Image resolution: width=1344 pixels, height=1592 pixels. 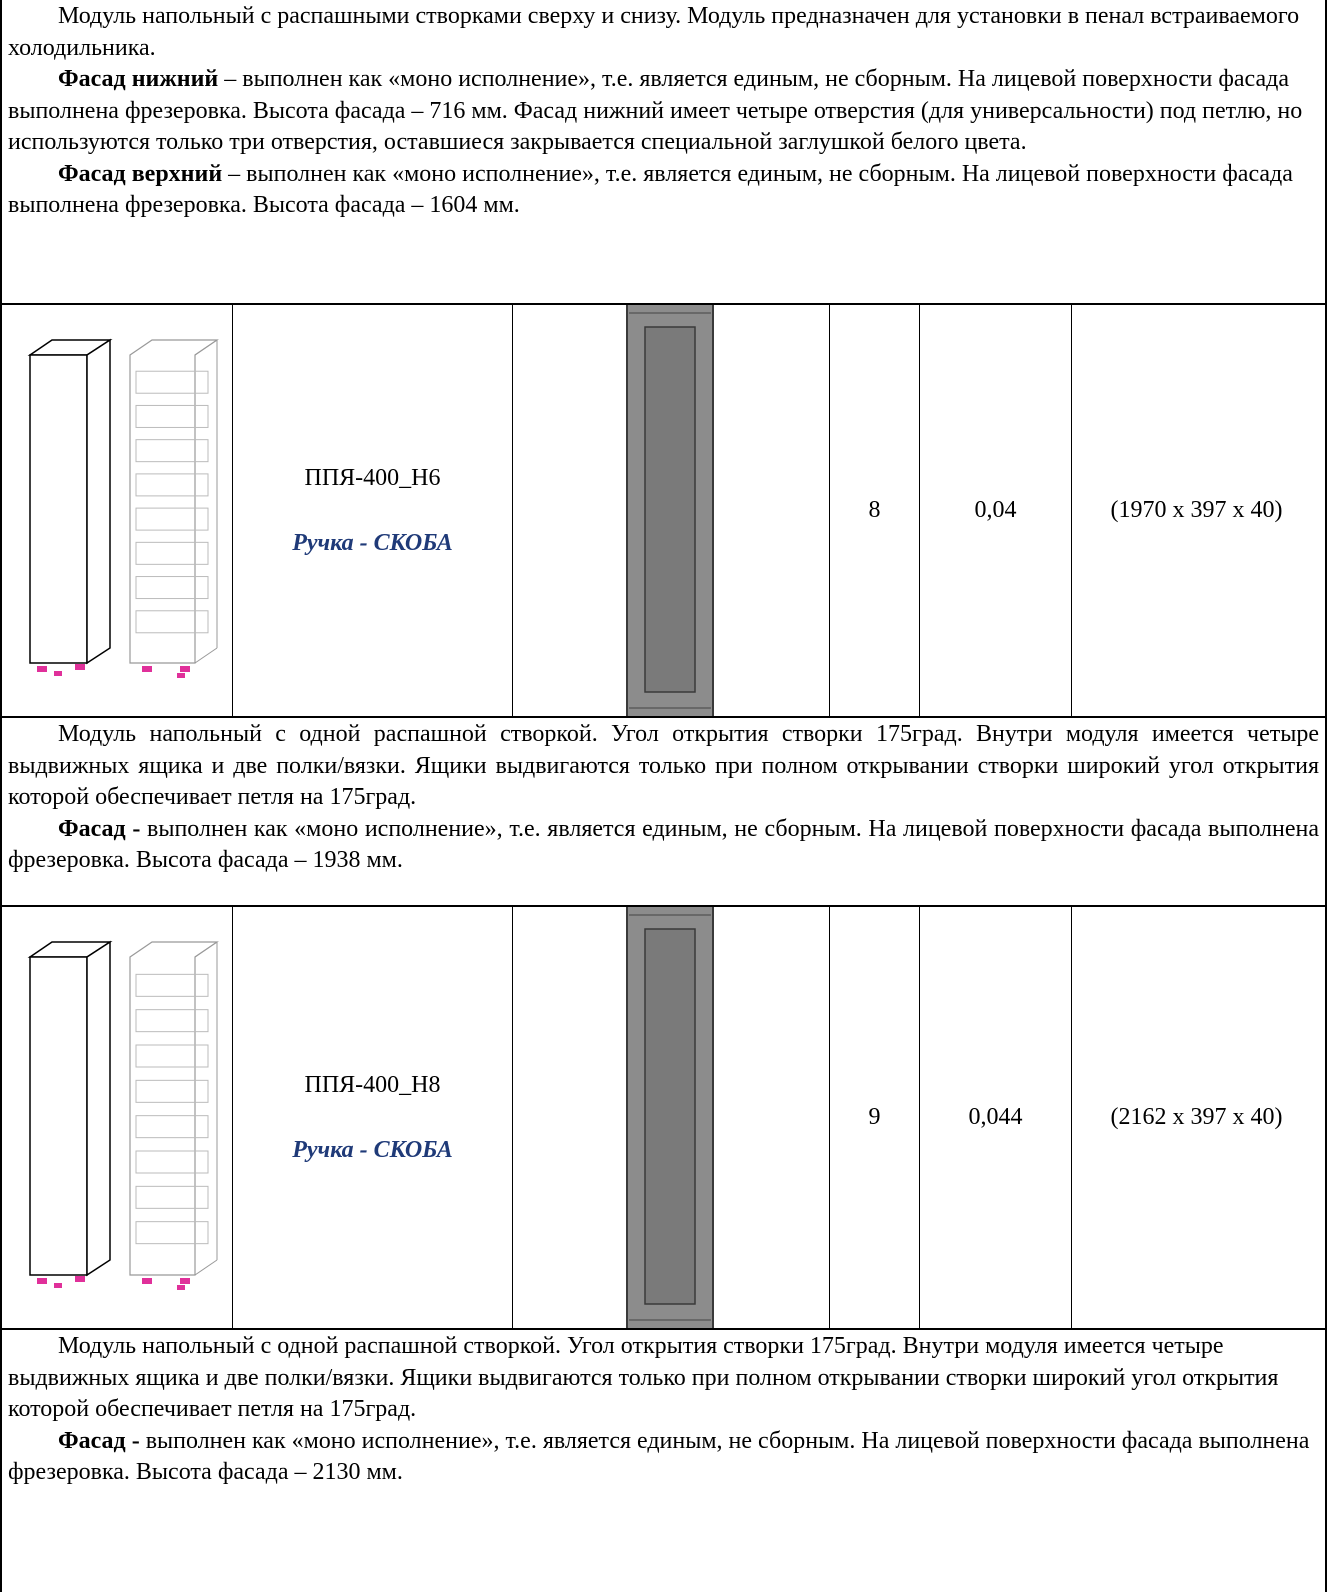 I want to click on quantity: 8, so click(x=874, y=510).